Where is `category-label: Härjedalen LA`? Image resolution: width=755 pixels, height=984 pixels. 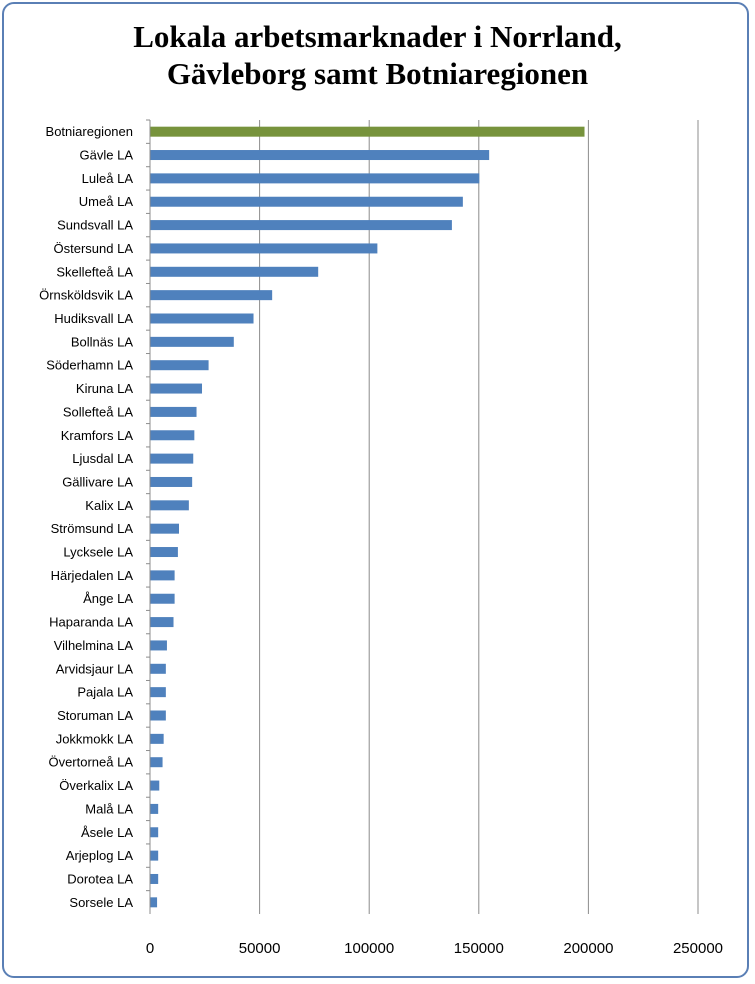
category-label: Härjedalen LA is located at coordinates (92, 575).